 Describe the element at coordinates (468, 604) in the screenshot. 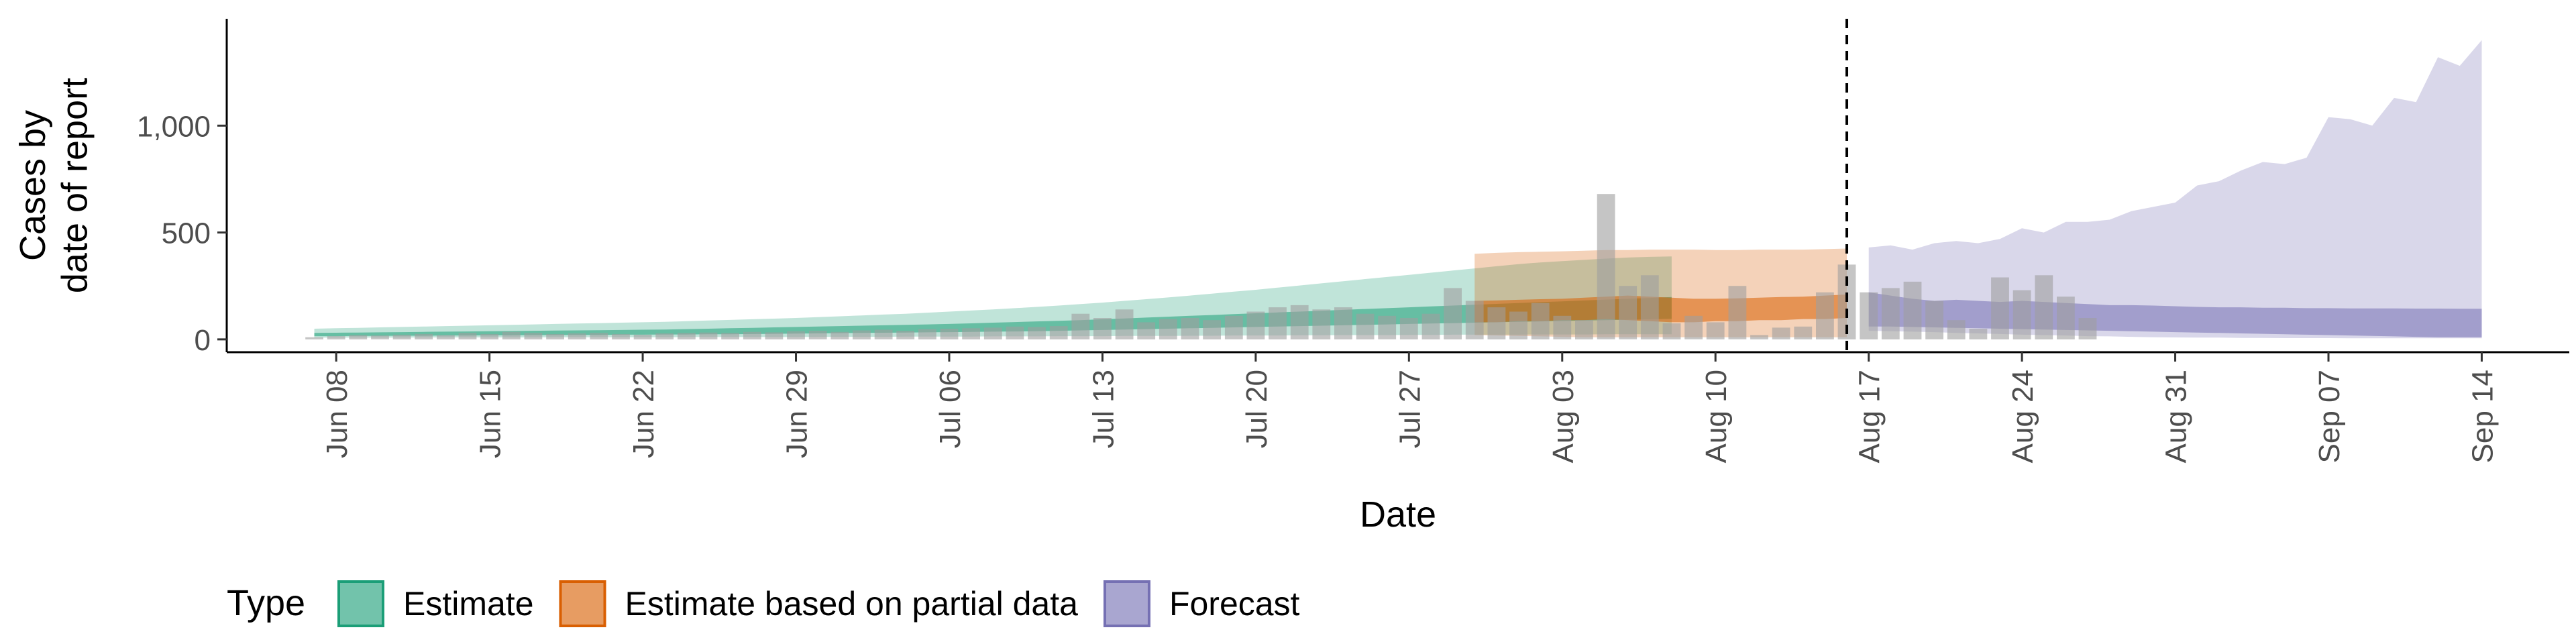

I see `legend-label-estimate: Estimate` at that location.